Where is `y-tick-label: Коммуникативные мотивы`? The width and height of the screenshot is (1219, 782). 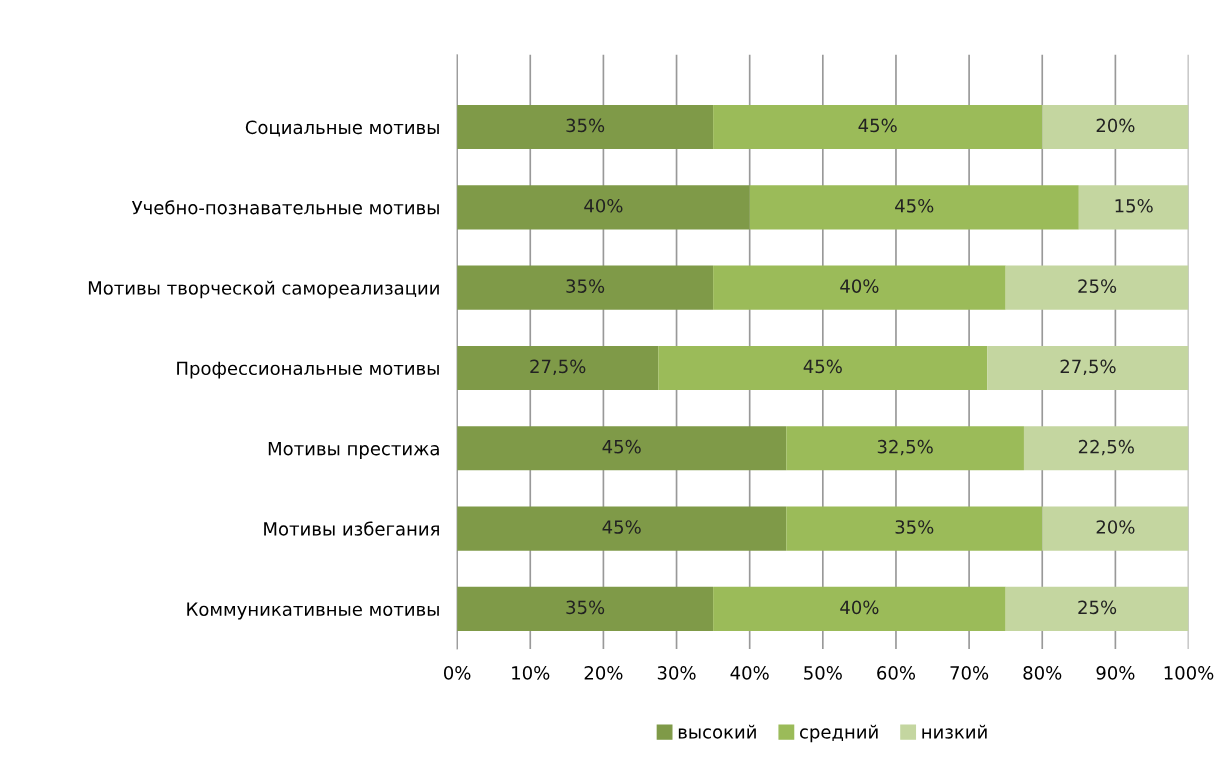
y-tick-label: Коммуникативные мотивы is located at coordinates (313, 611).